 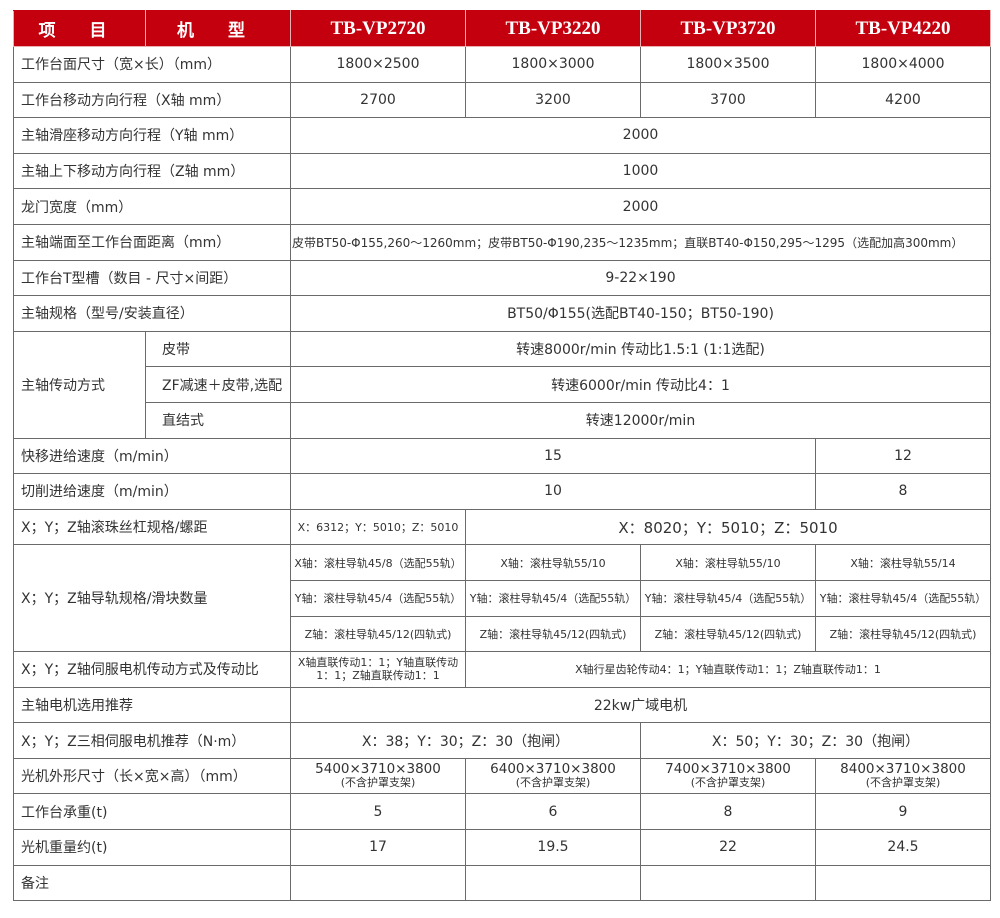 I want to click on cell: 5400×3710×3800 (不含护罩支架), so click(x=378, y=776).